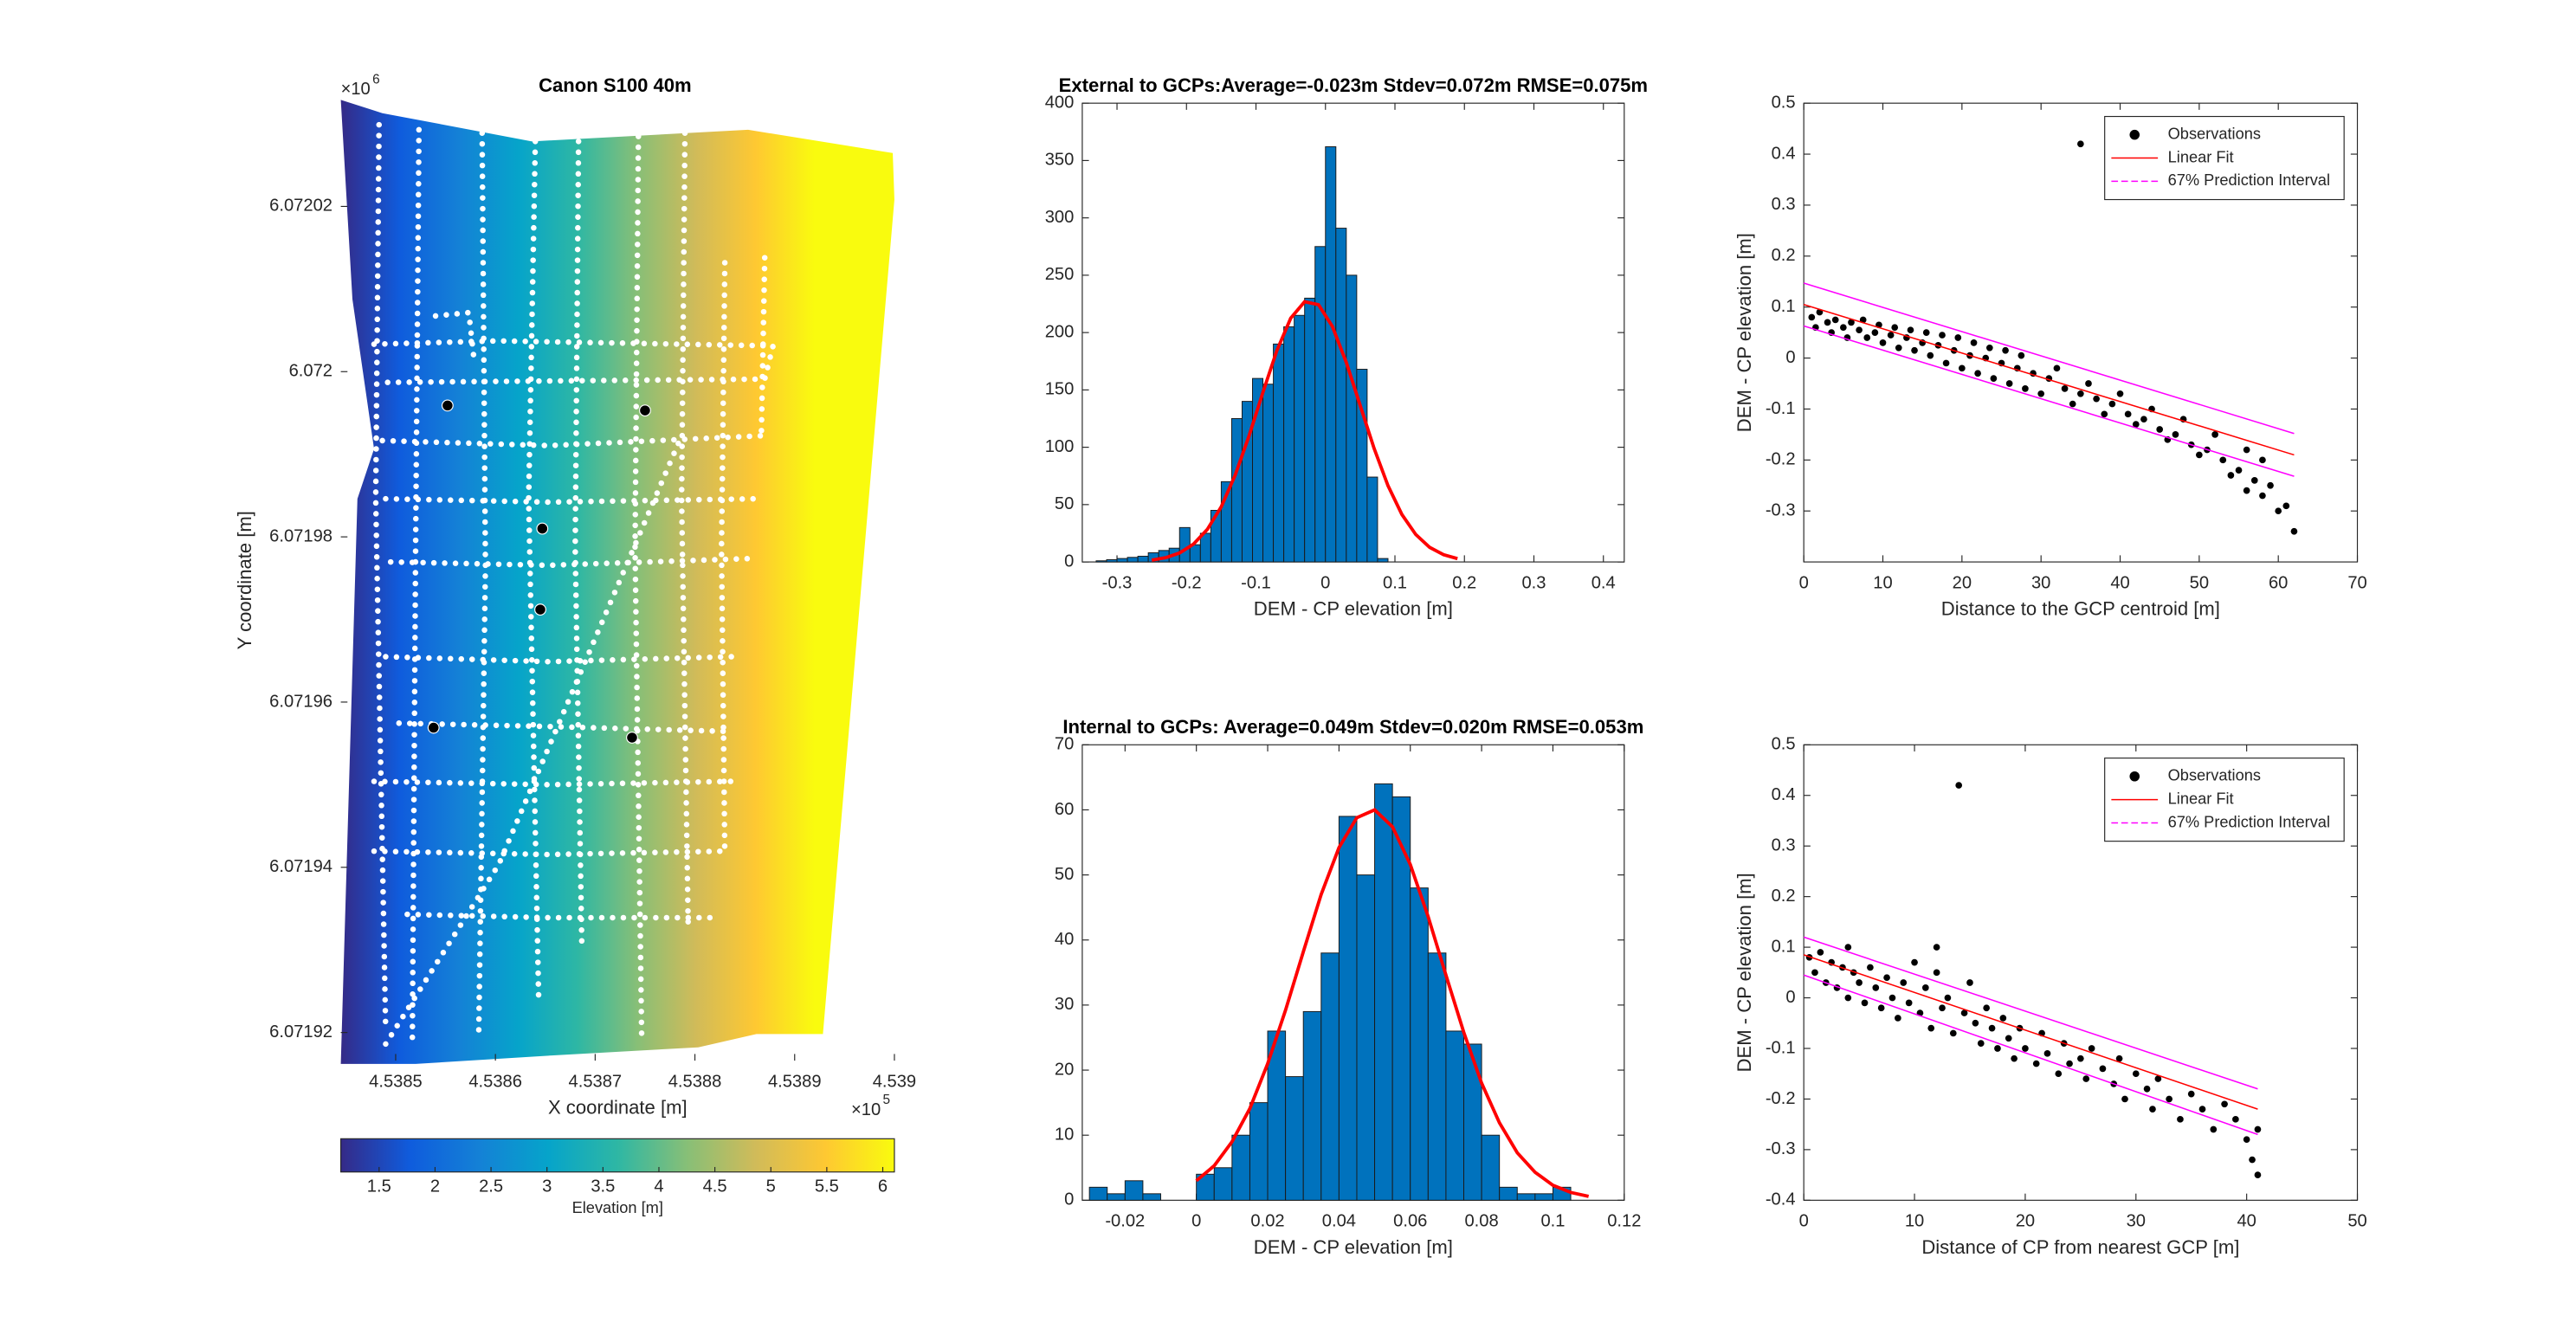  What do you see at coordinates (603, 1187) in the screenshot?
I see `colorbar-tick-label: 3.5` at bounding box center [603, 1187].